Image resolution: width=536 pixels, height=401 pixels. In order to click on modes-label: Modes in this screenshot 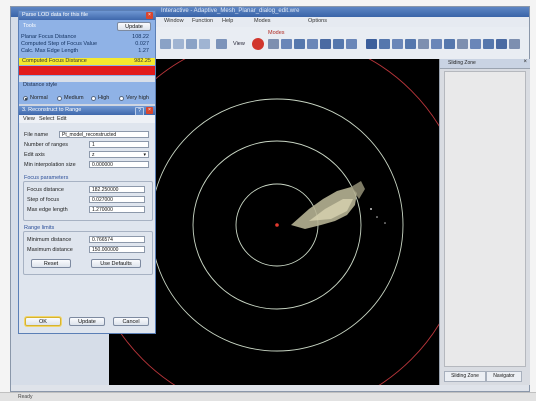, I will do `click(276, 33)`.